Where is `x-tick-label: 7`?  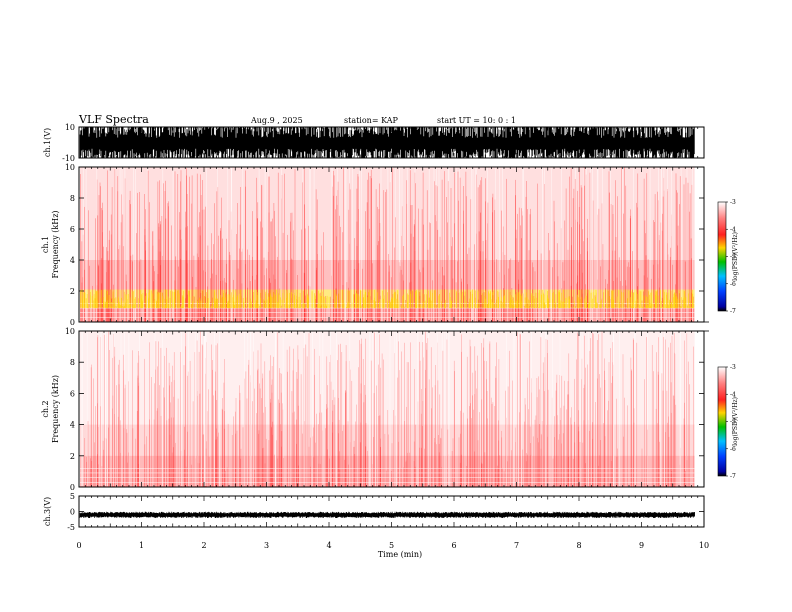
x-tick-label: 7 is located at coordinates (516, 545).